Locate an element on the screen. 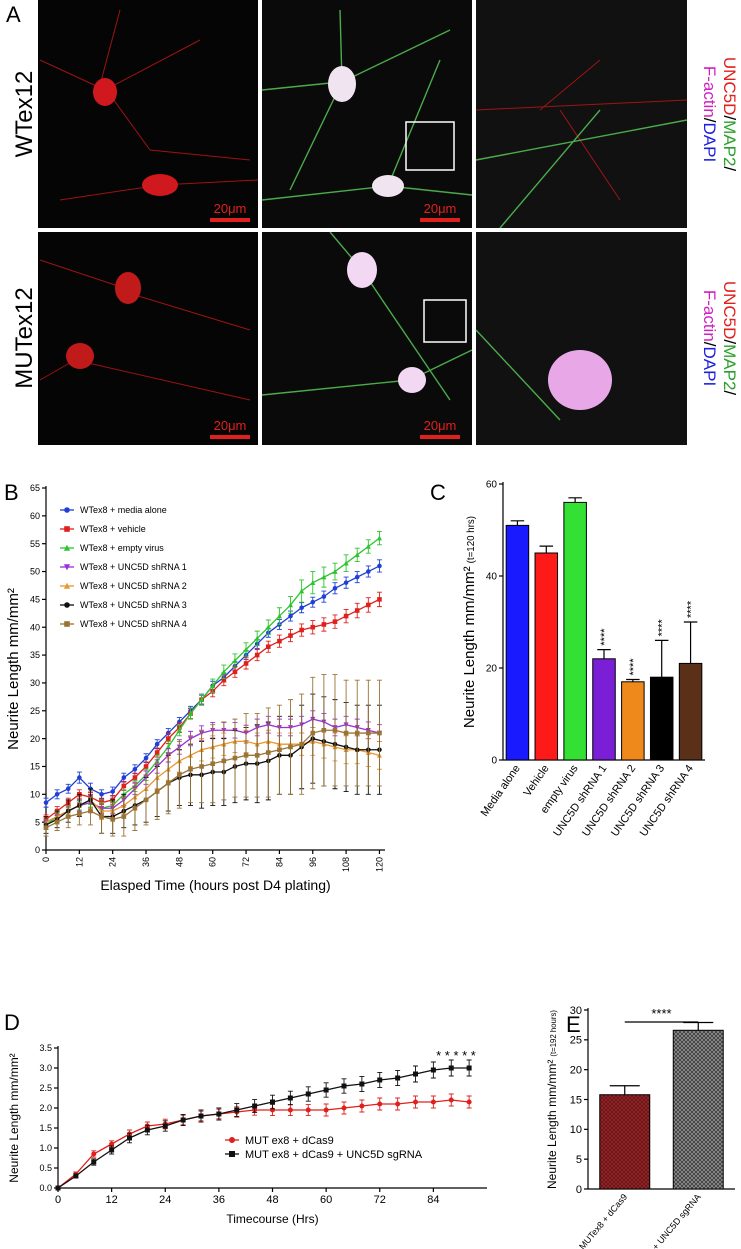 This screenshot has width=741, height=1249. legend-label: WTex8 + UNC5D shRNA 4 is located at coordinates (133, 624).